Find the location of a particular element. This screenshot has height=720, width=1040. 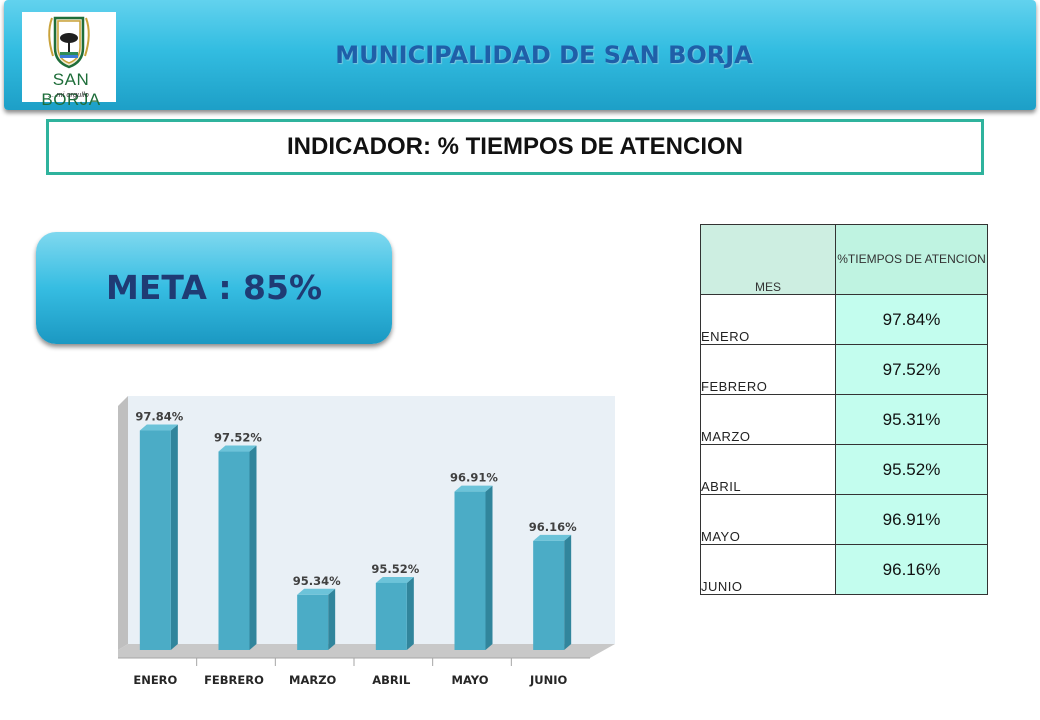

data-label: 97.52% is located at coordinates (238, 438).